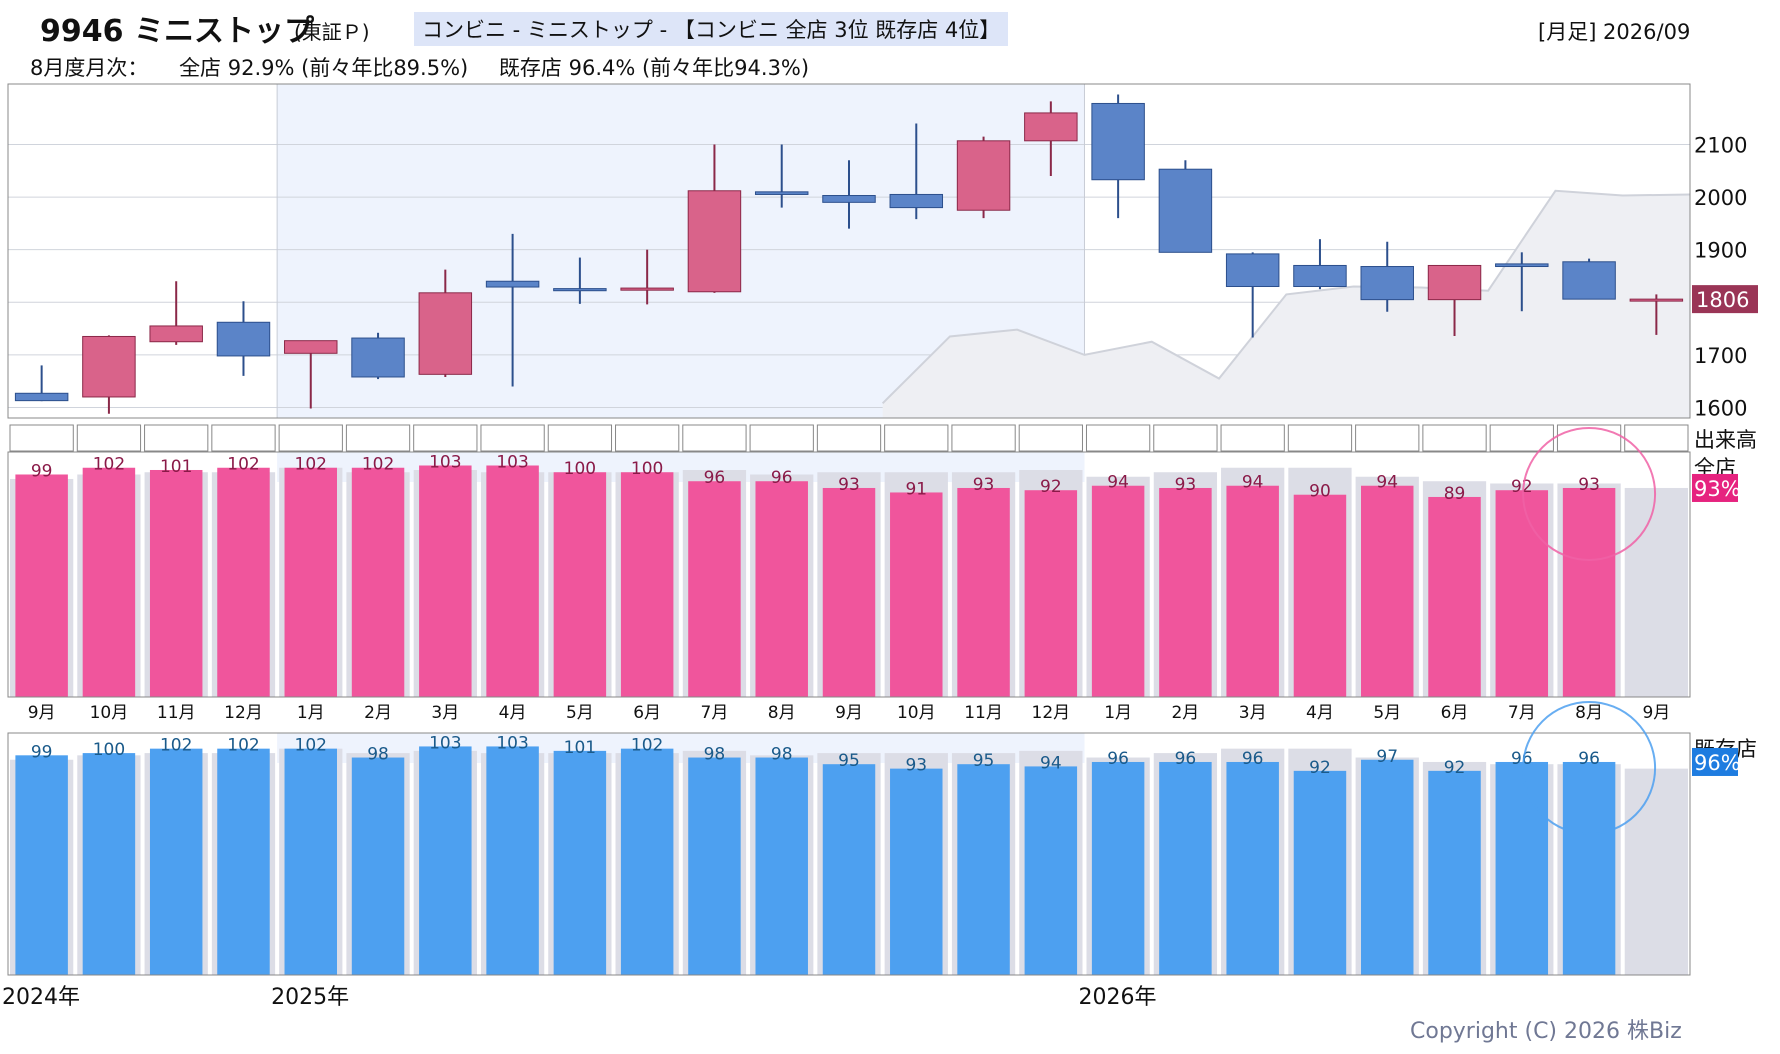 This screenshot has width=1780, height=1054. What do you see at coordinates (1722, 300) in the screenshot?
I see `last-price-label: 1806` at bounding box center [1722, 300].